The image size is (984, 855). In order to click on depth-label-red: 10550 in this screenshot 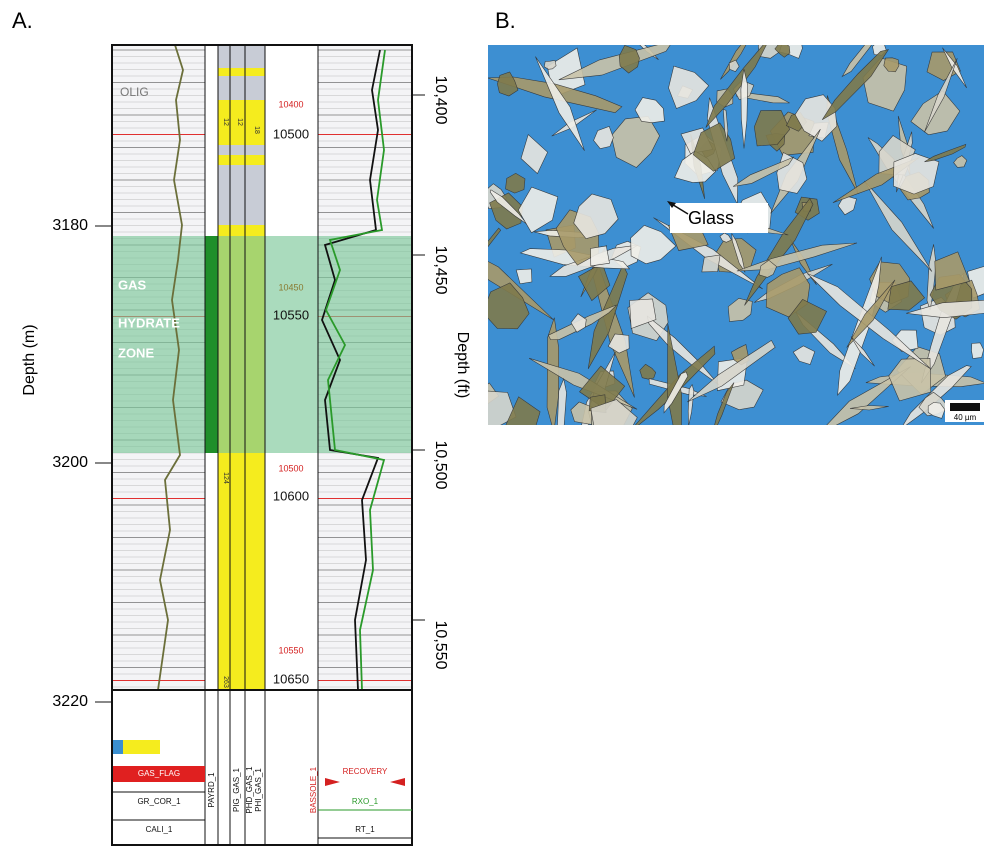, I will do `click(290, 650)`.